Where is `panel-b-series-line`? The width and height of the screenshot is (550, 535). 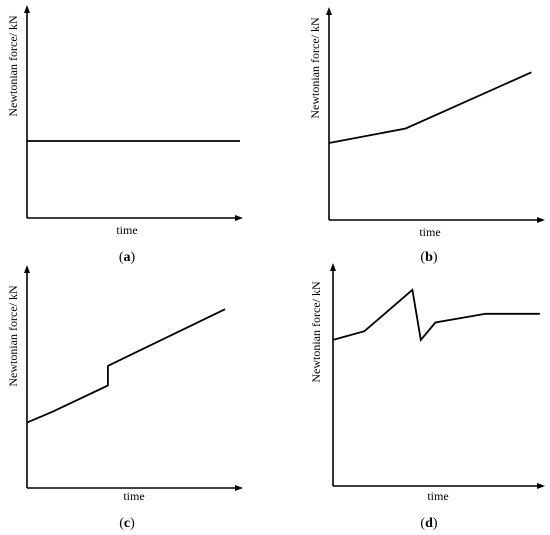 panel-b-series-line is located at coordinates (430, 107).